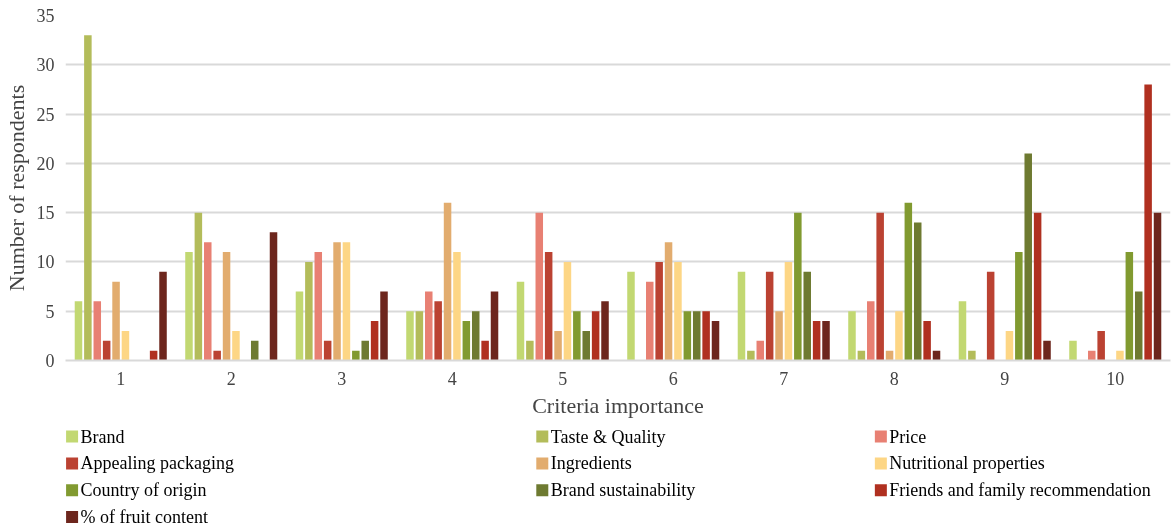  Describe the element at coordinates (623, 490) in the screenshot. I see `legend-label: Brand sustainability` at that location.